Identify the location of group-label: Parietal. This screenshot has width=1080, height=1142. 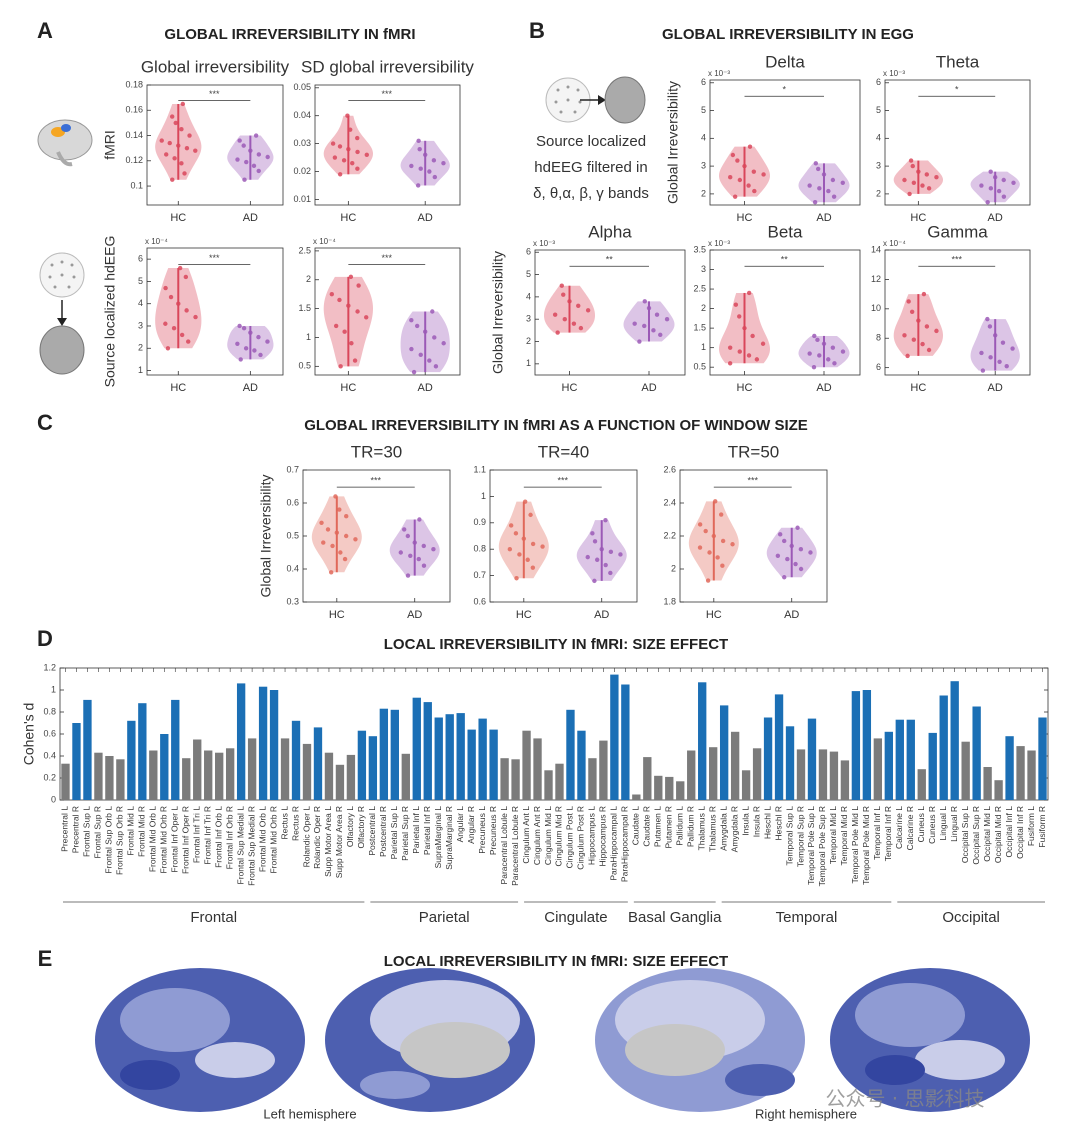
(444, 917).